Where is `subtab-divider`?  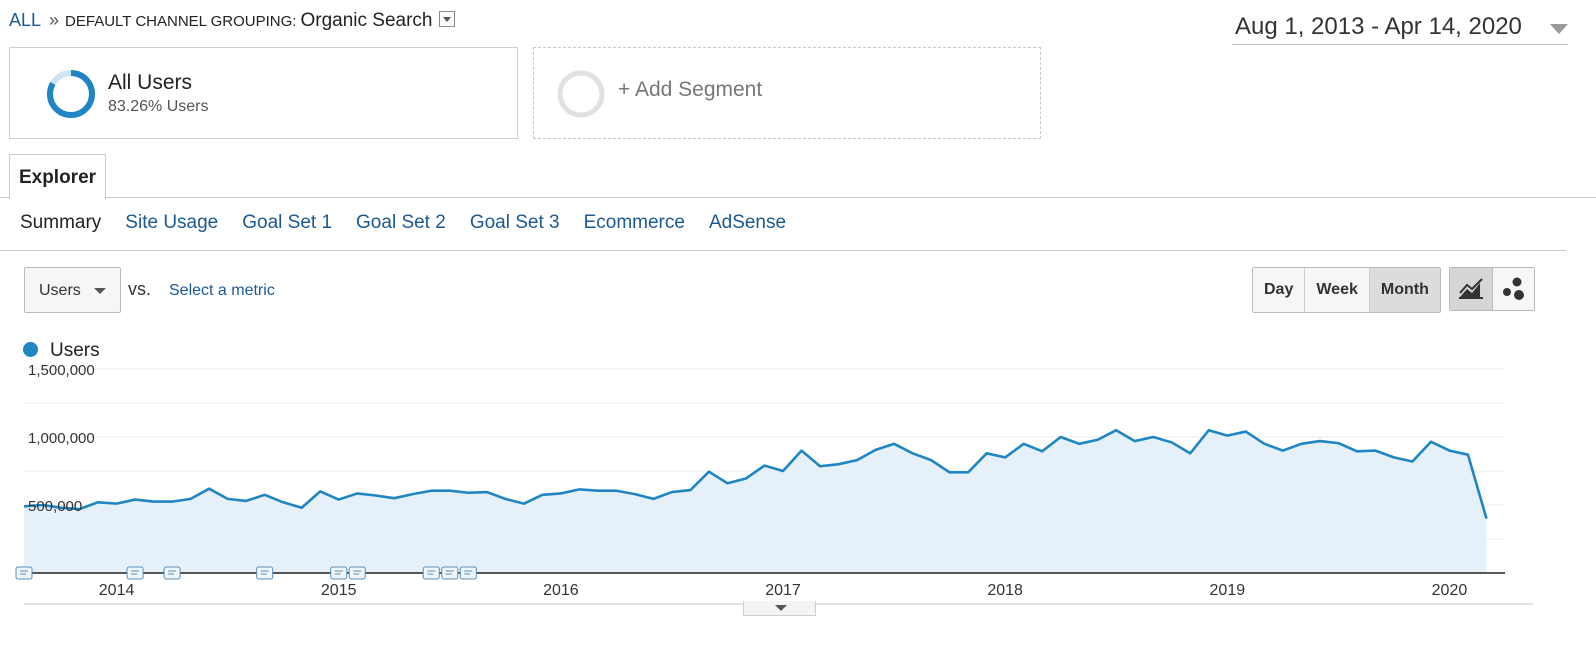
subtab-divider is located at coordinates (783, 250).